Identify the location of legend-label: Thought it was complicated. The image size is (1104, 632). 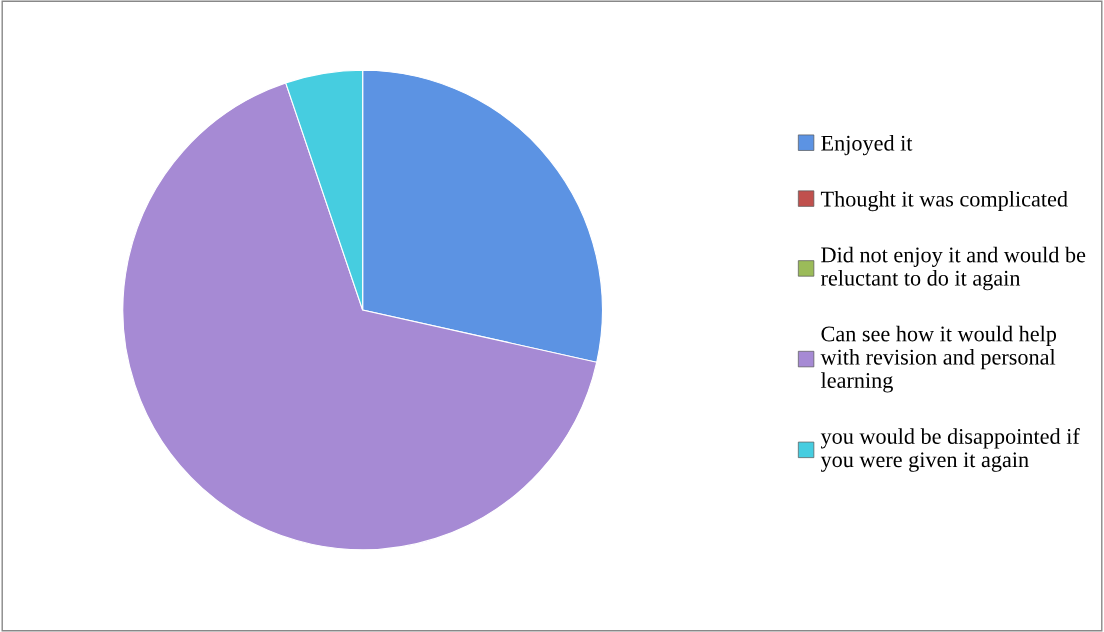
(944, 201).